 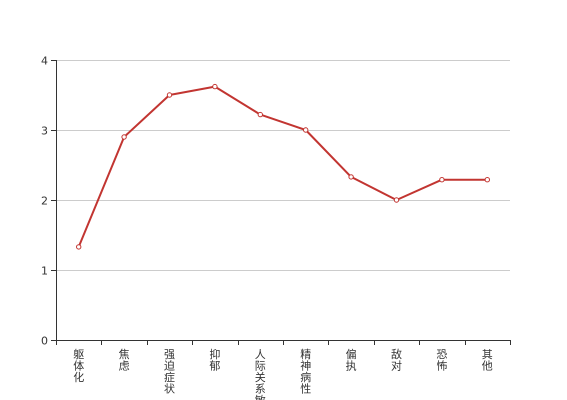 What do you see at coordinates (396, 360) in the screenshot?
I see `x-tick-label: 敌对` at bounding box center [396, 360].